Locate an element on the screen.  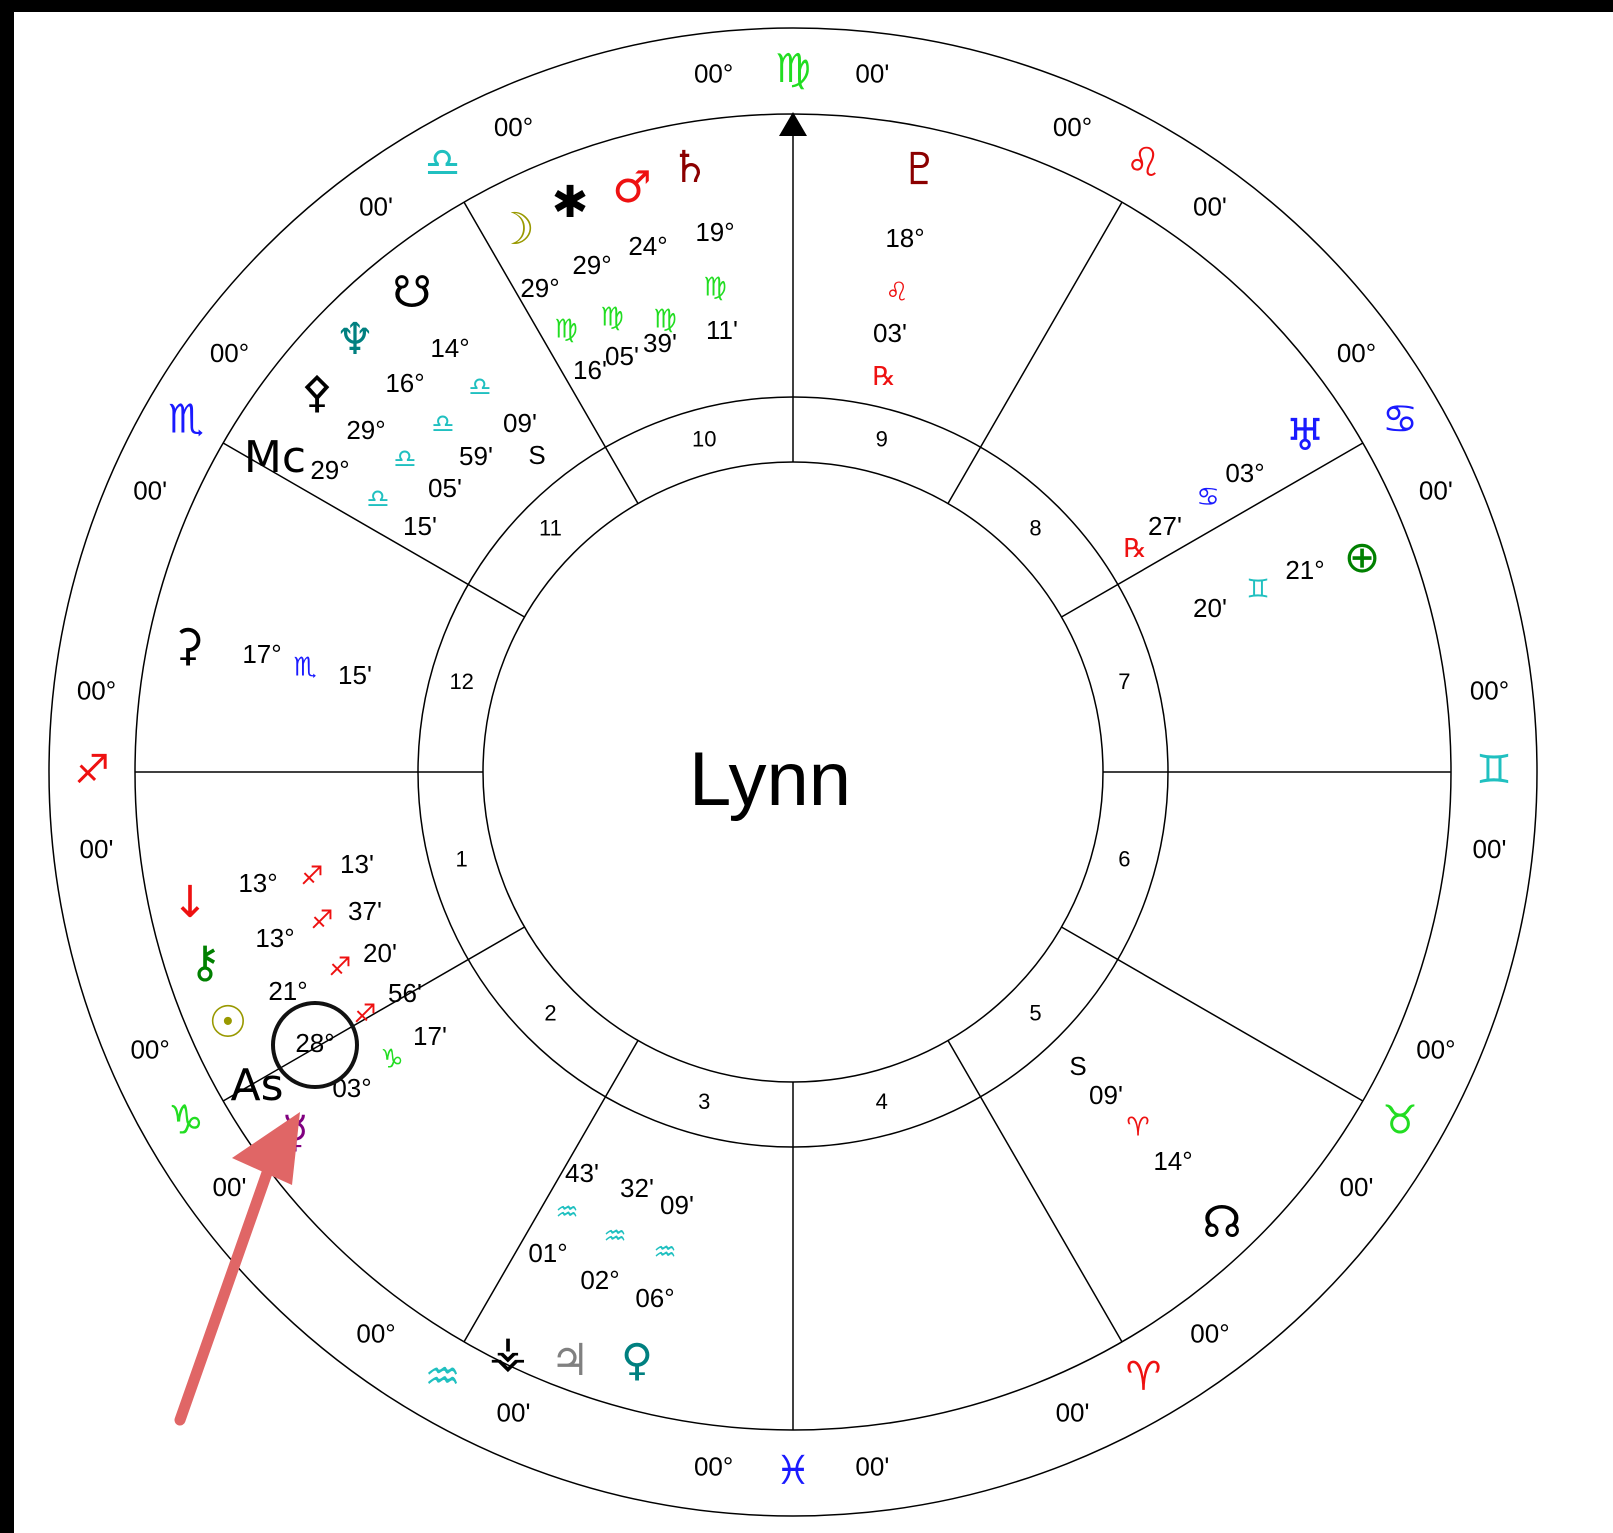
planet-glyph: ⚳ is located at coordinates (188, 645).